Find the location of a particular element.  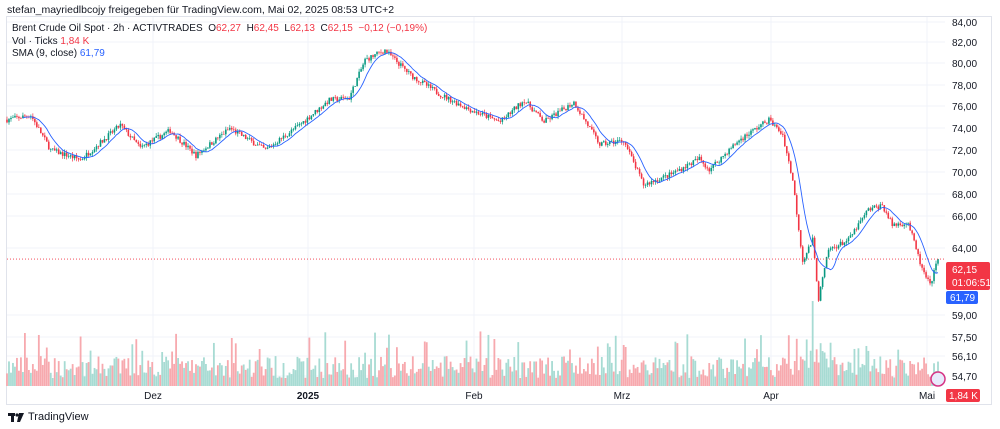

sma-price-label: 61,79 is located at coordinates (962, 298).